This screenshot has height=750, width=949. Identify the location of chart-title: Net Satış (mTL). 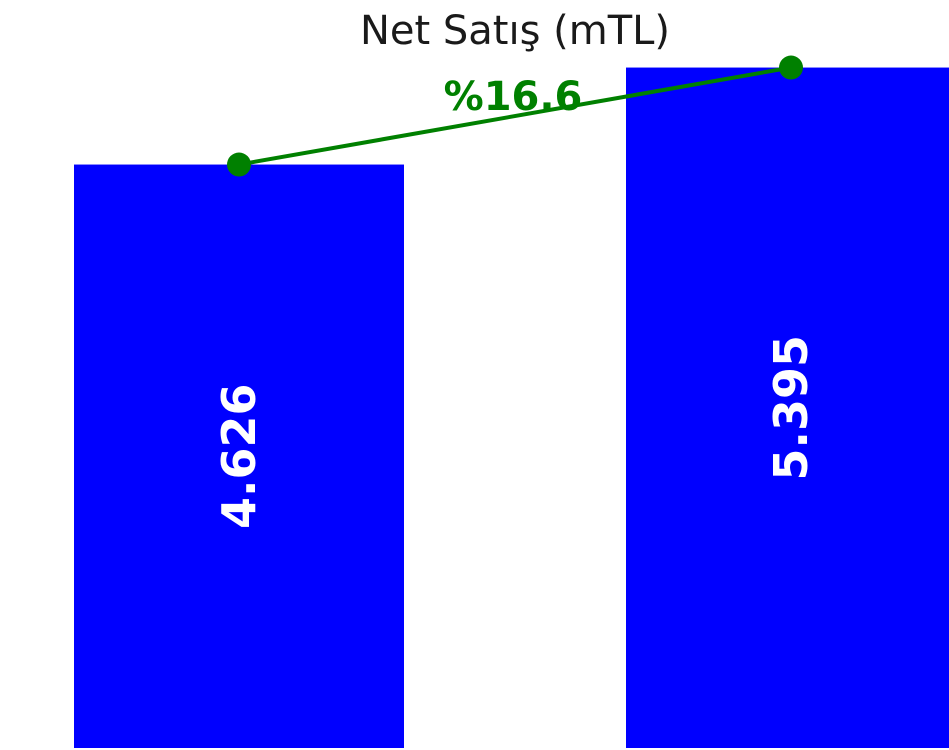
(515, 31).